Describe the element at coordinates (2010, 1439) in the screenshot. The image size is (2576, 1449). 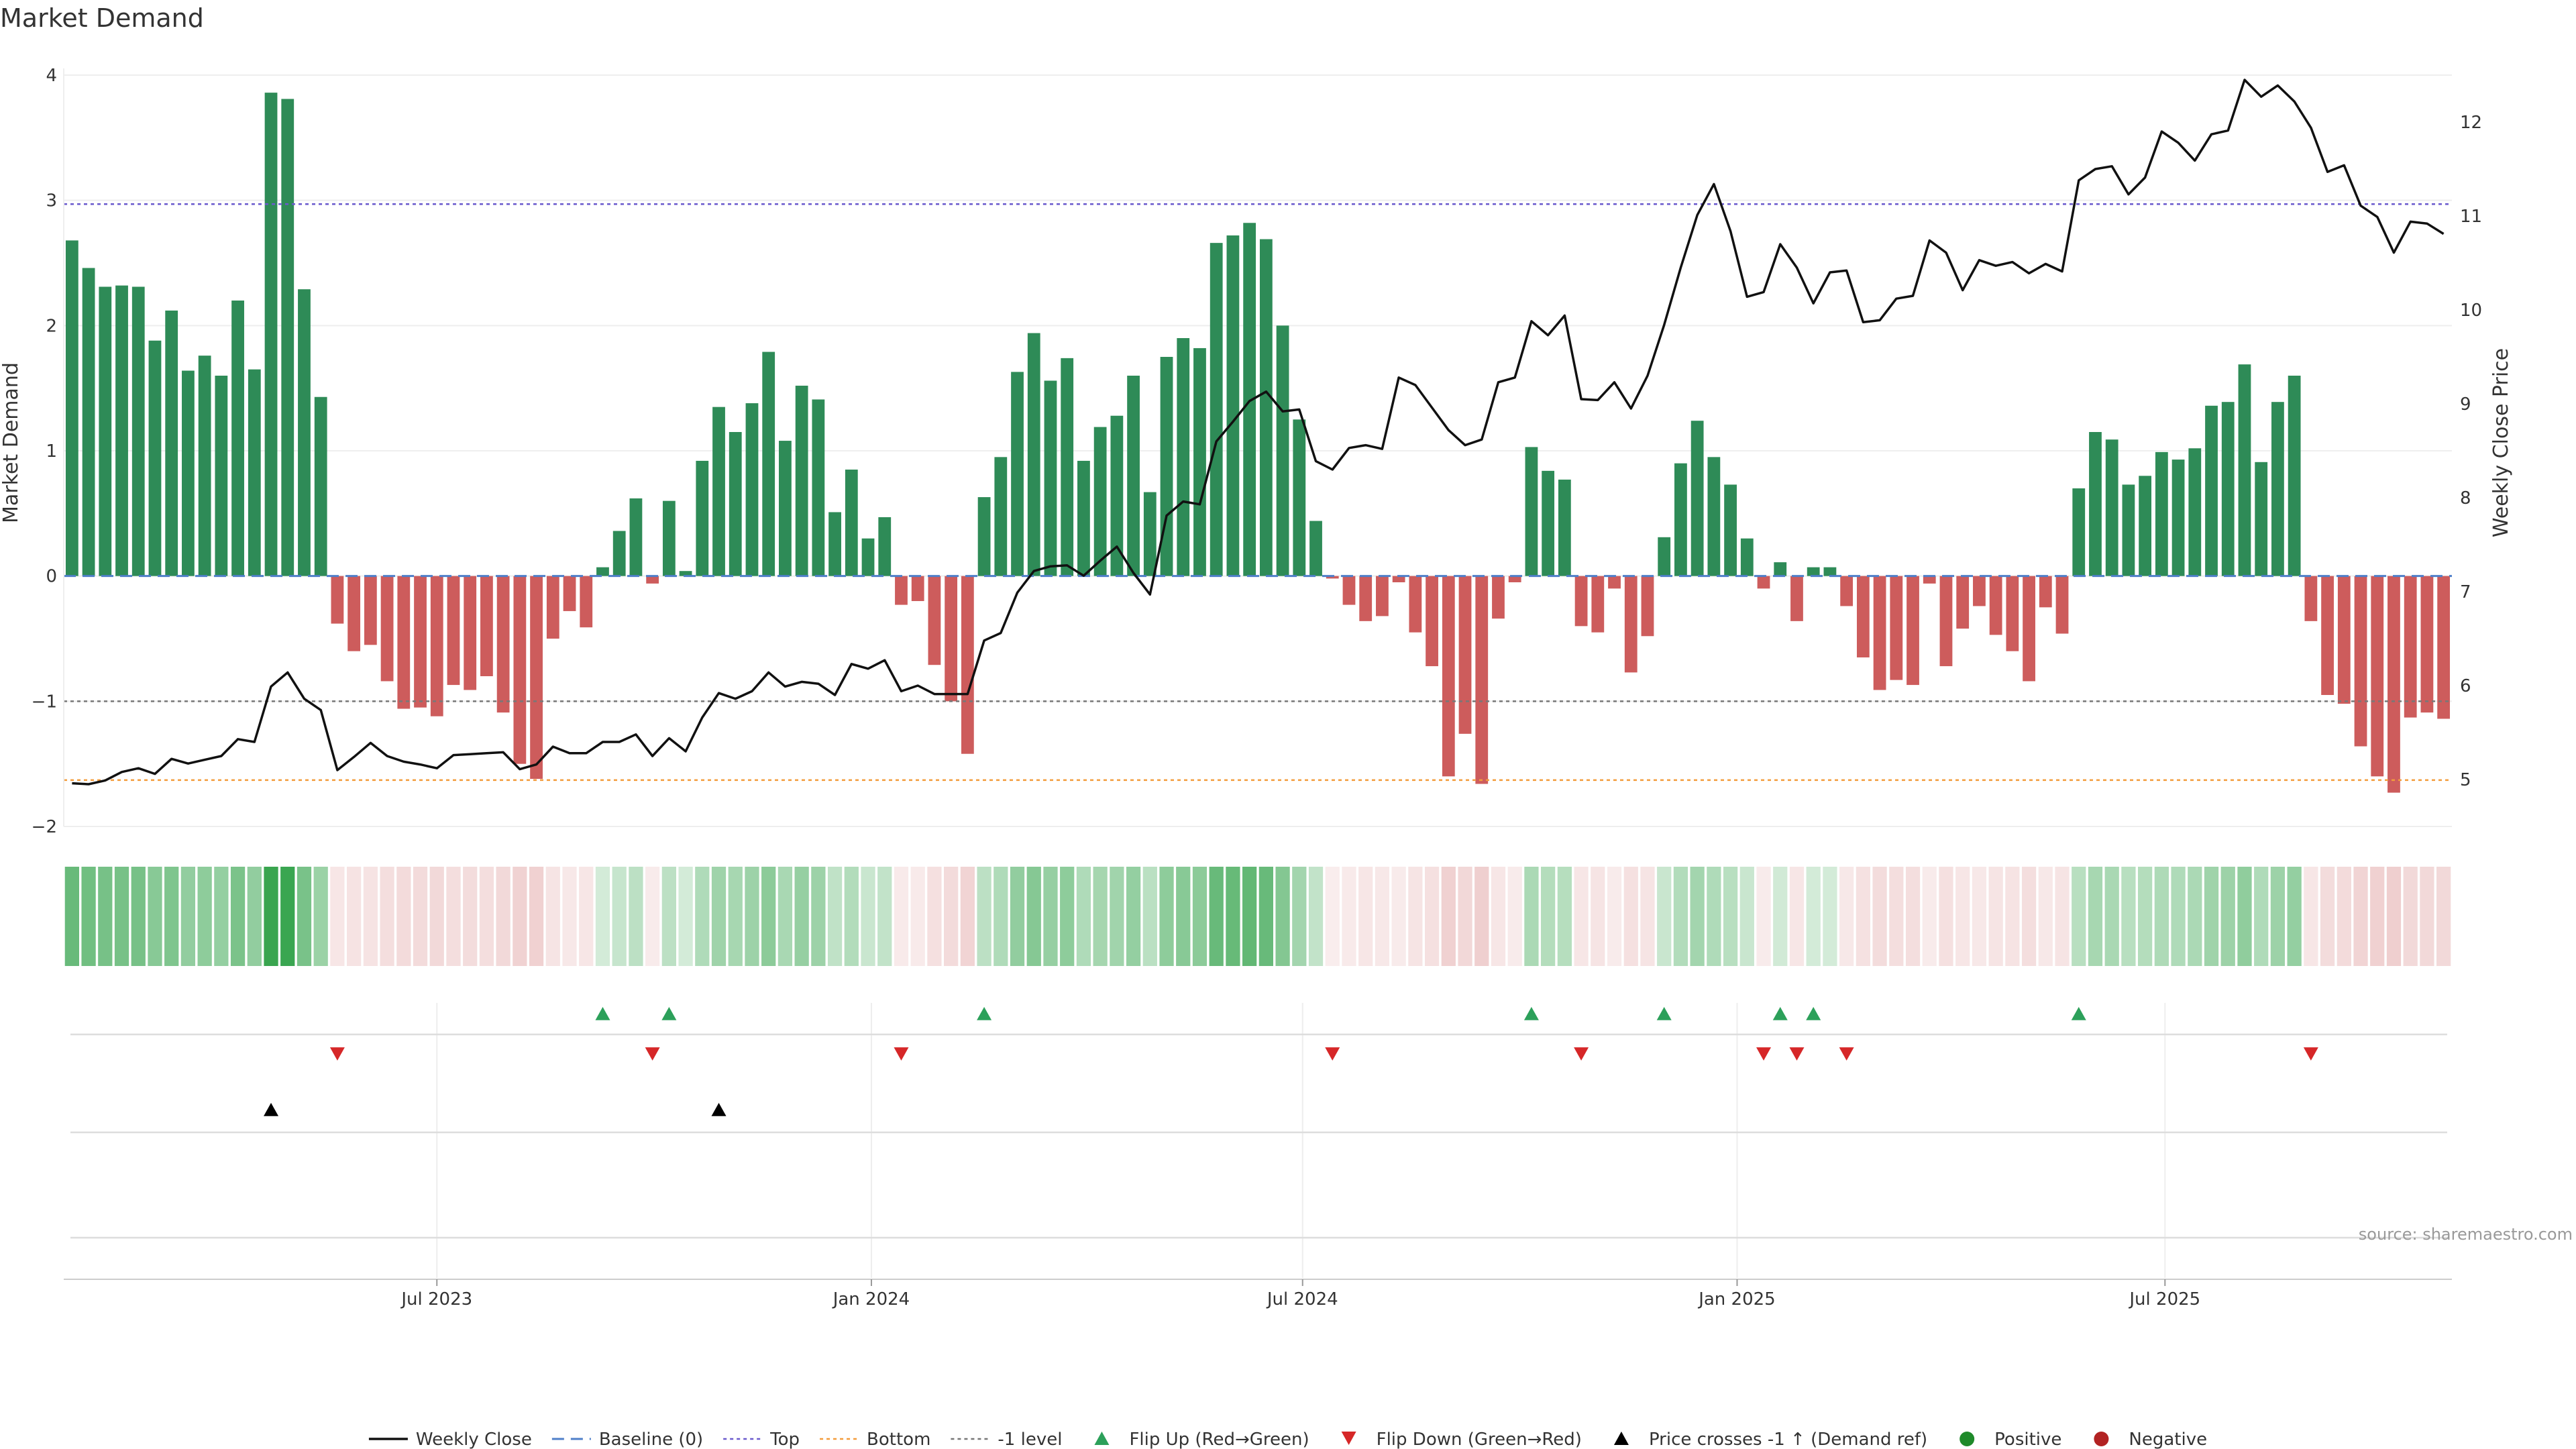
I see `legend-item: Positive` at that location.